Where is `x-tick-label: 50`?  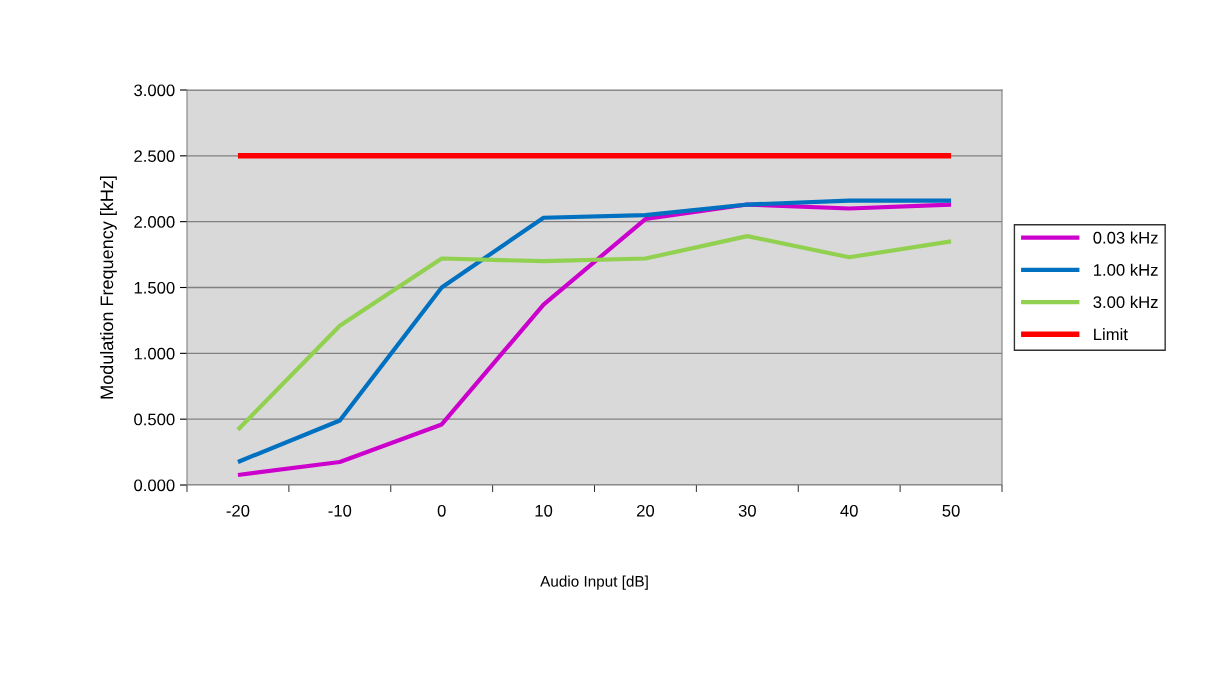 x-tick-label: 50 is located at coordinates (951, 510).